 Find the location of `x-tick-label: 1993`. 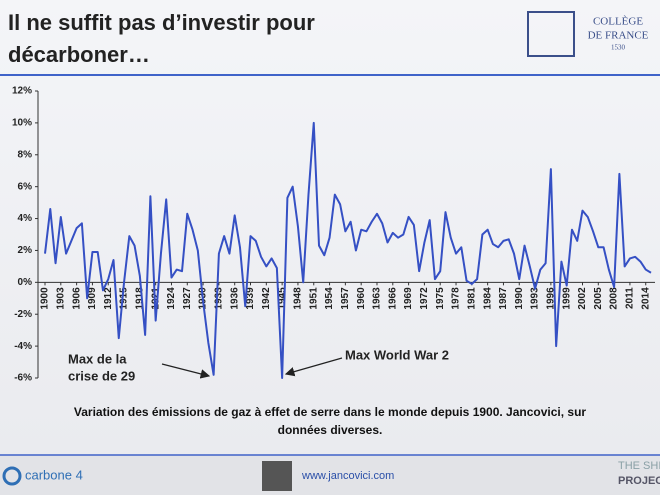

x-tick-label: 1993 is located at coordinates (535, 298).